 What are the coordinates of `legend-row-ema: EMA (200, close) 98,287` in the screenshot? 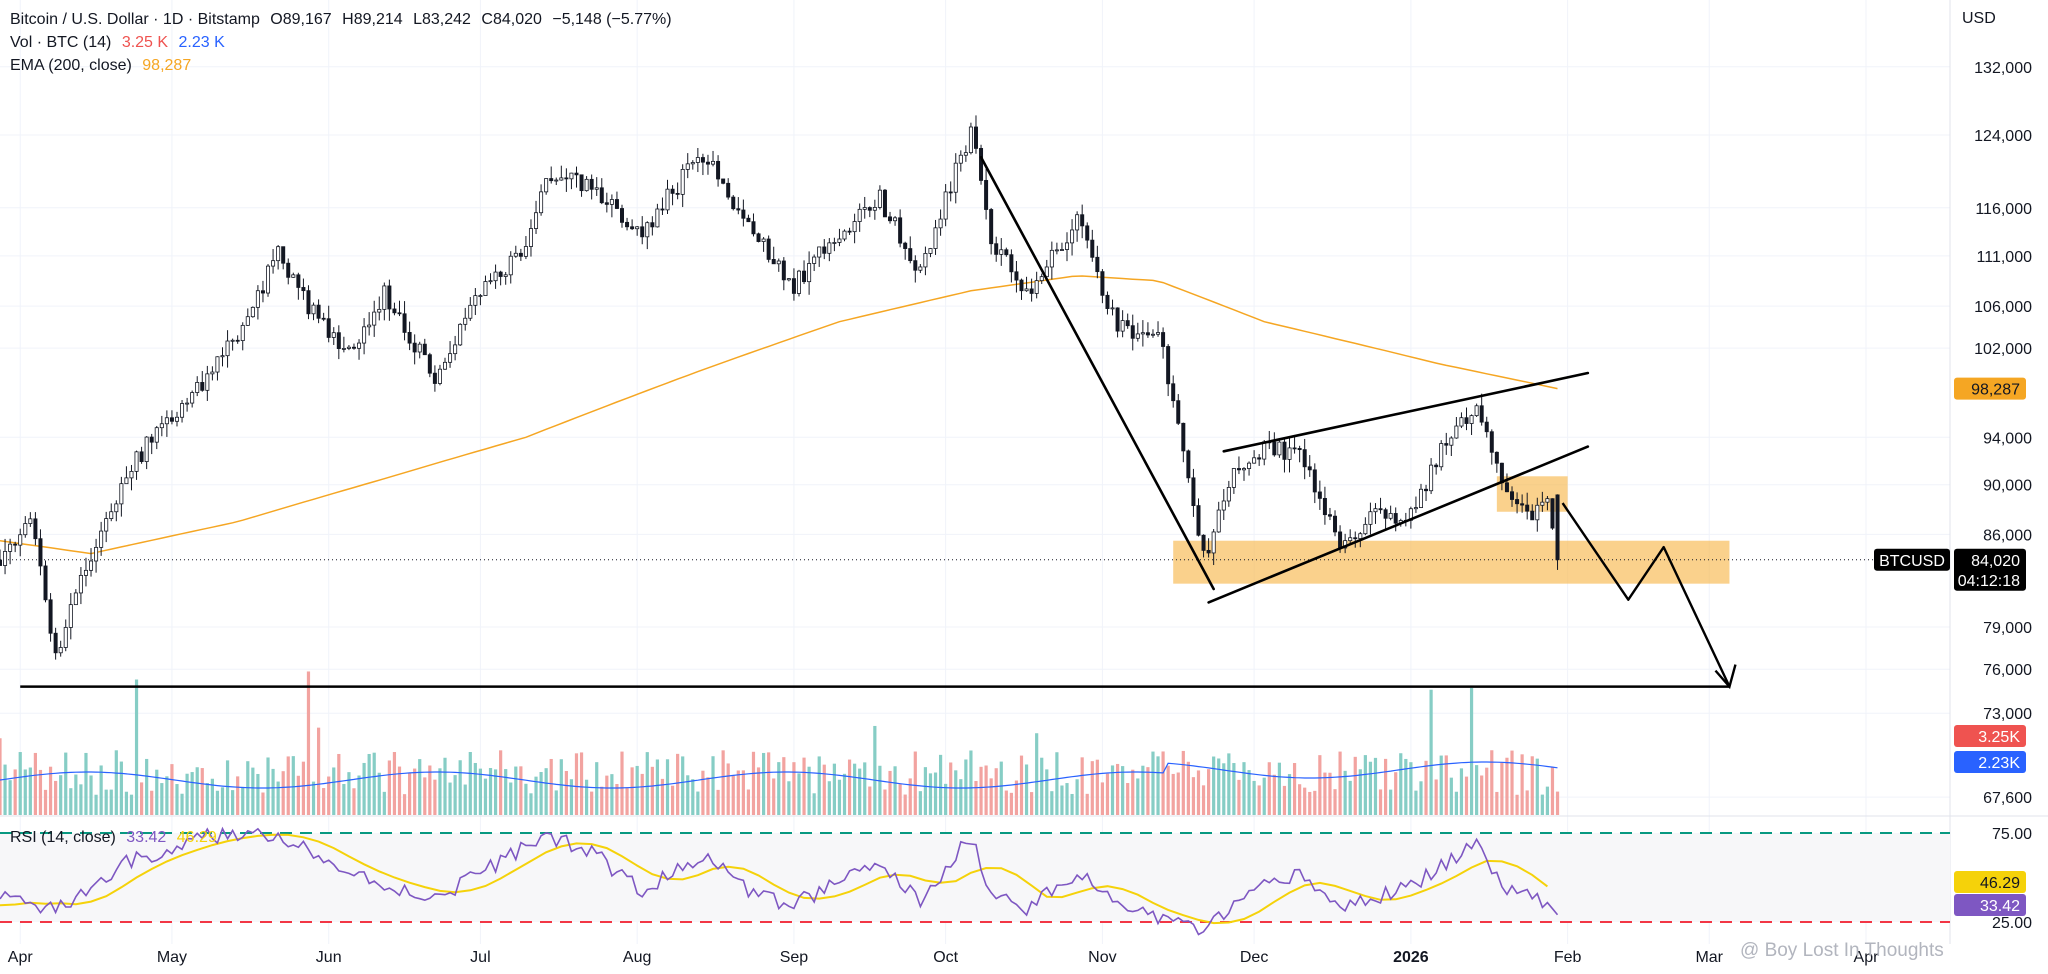 It's located at (103, 66).